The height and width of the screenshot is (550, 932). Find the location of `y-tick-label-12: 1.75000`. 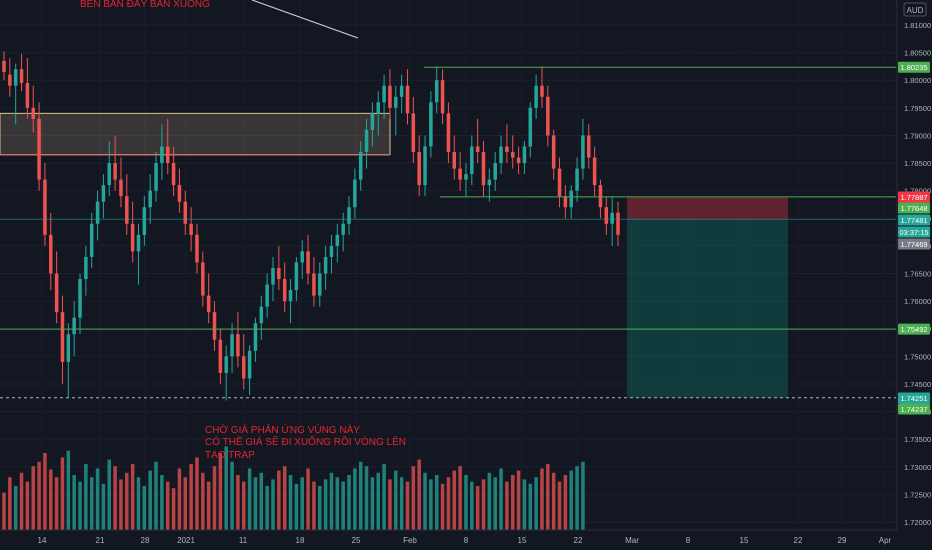

y-tick-label-12: 1.75000 is located at coordinates (917, 356).